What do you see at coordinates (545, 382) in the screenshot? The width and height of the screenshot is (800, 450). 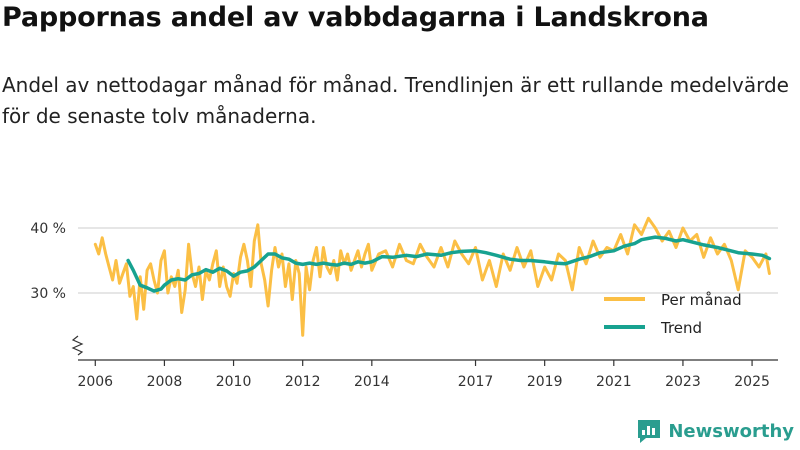 I see `x-tick-label: 2019` at bounding box center [545, 382].